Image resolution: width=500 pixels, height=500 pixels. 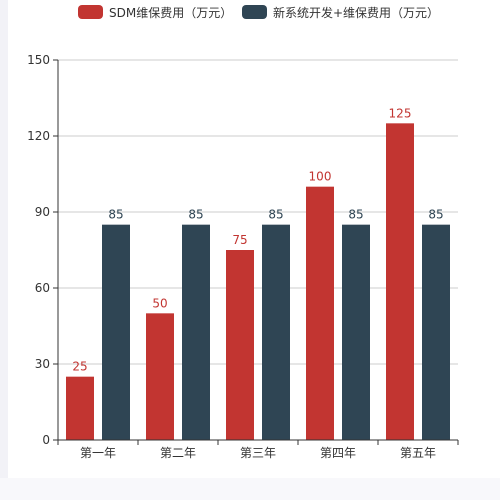 What do you see at coordinates (4, 250) in the screenshot?
I see `left-margin-strip` at bounding box center [4, 250].